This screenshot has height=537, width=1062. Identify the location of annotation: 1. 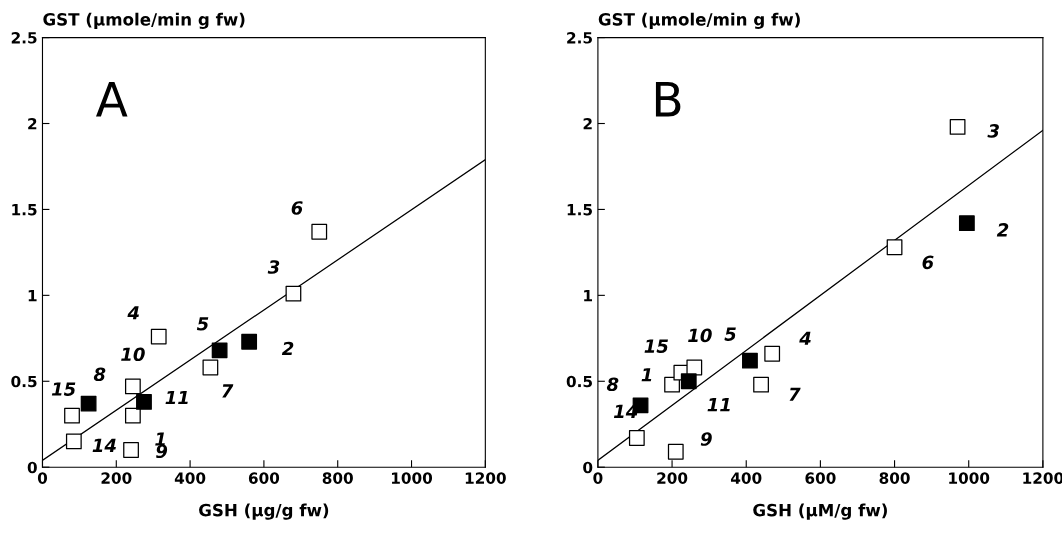
(646, 375).